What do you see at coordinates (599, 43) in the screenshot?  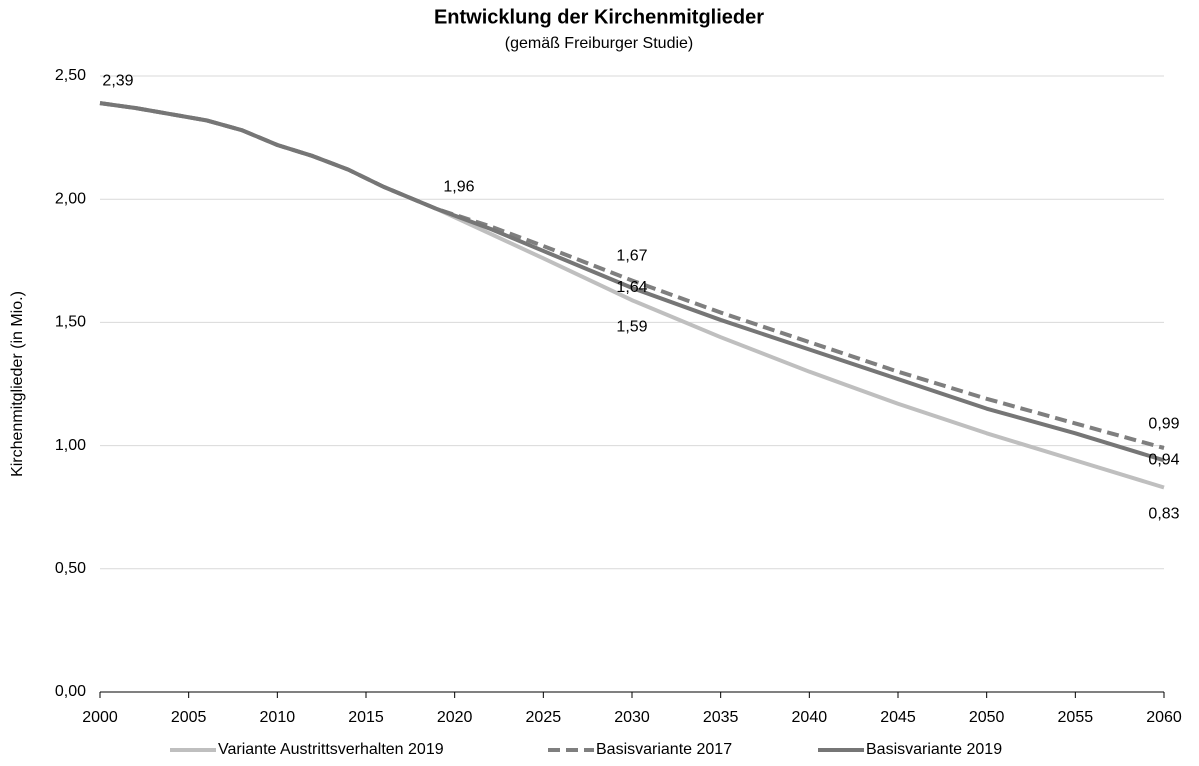 I see `chart-subtitle: (gemäß Freiburger Studie)` at bounding box center [599, 43].